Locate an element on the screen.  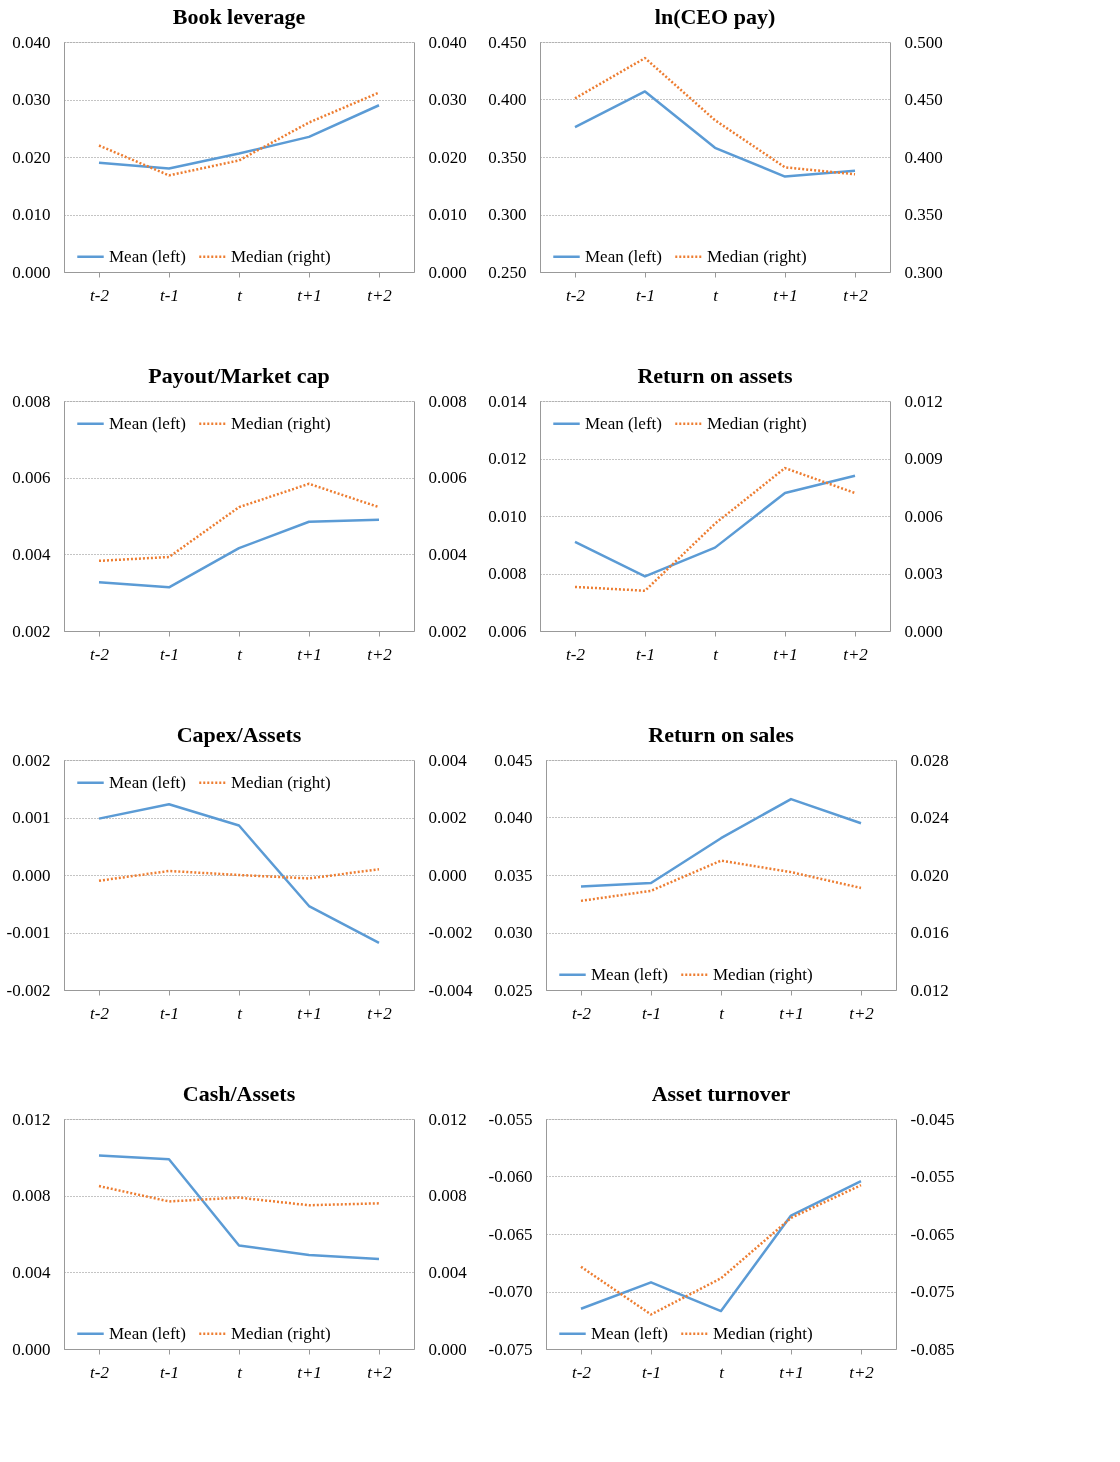
y2-tick-label: -0.085 is located at coordinates (932, 1349).